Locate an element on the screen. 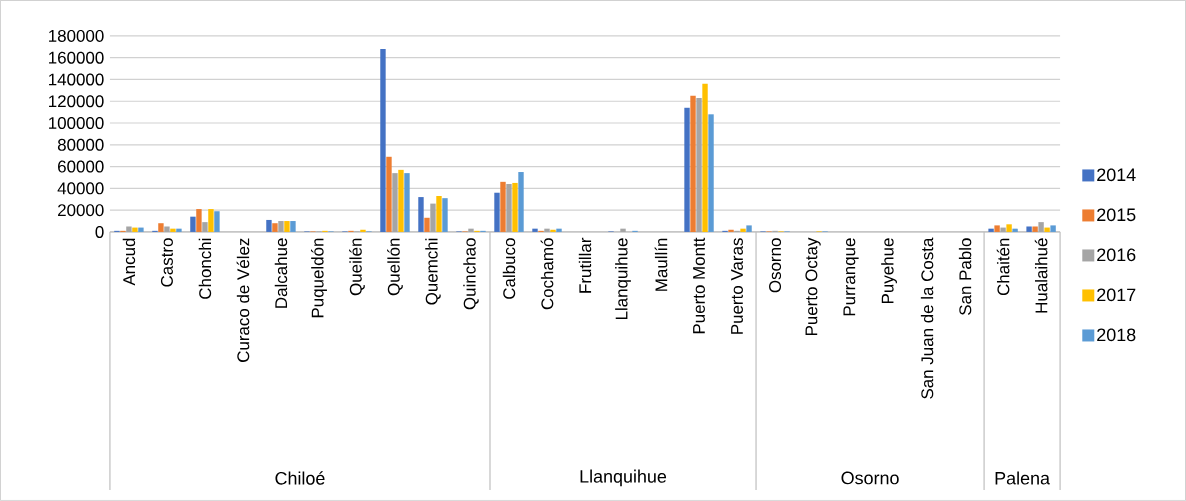 Image resolution: width=1186 pixels, height=501 pixels. y-tick-label: 80000 is located at coordinates (80, 144).